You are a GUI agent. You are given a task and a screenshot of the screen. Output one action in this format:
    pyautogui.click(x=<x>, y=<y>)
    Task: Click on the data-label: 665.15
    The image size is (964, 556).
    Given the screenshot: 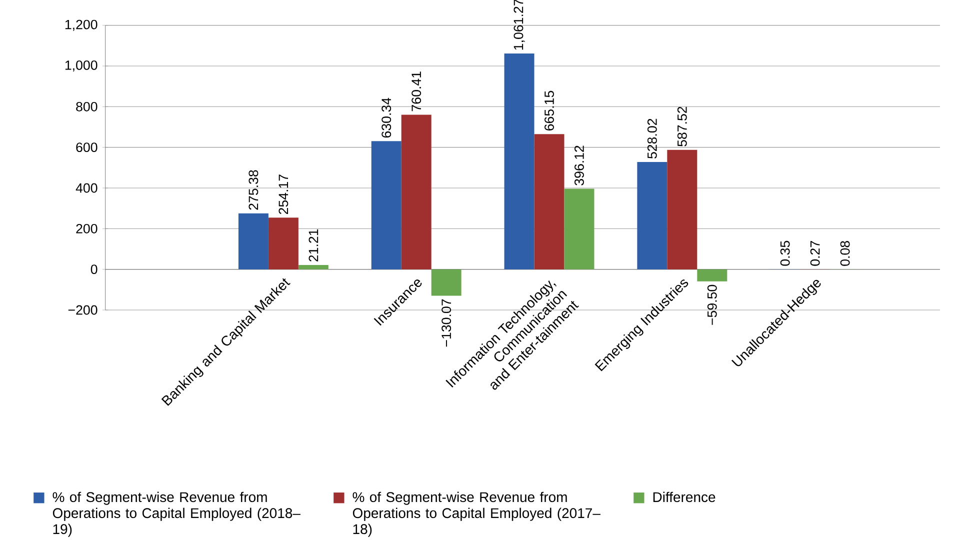 What is the action you would take?
    pyautogui.click(x=549, y=110)
    